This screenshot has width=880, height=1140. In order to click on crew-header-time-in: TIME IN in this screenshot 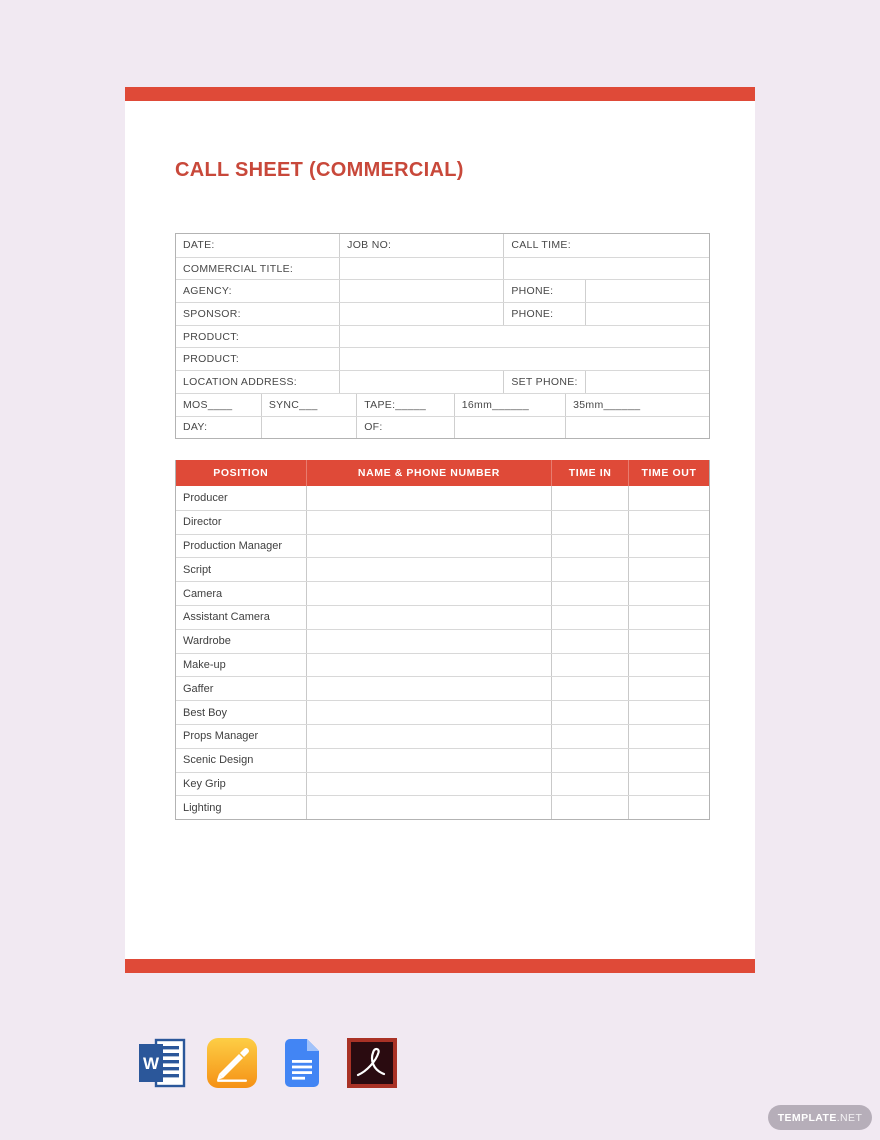, I will do `click(591, 473)`.